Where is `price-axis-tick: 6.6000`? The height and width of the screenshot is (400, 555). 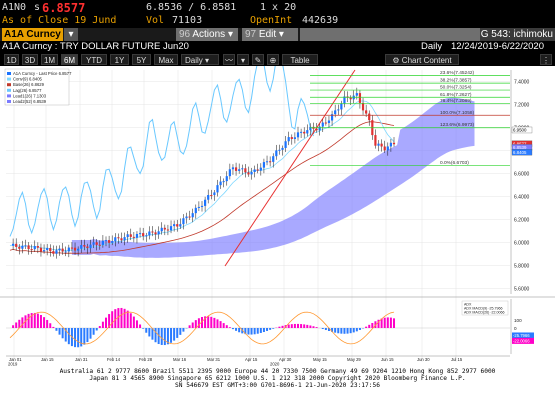 price-axis-tick: 6.6000 is located at coordinates (522, 174).